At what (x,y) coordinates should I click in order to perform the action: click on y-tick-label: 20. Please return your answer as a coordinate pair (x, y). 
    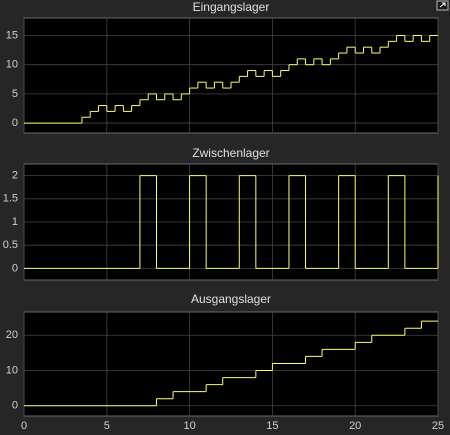
    Looking at the image, I should click on (12, 335).